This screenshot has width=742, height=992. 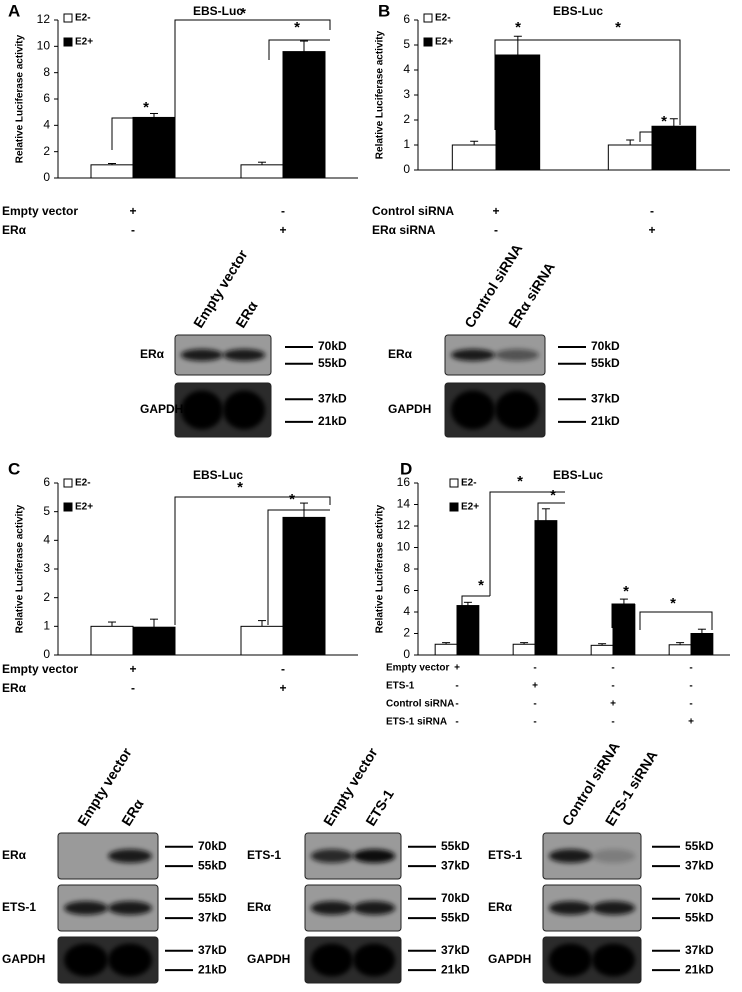 I want to click on protein-label: ETS-1, so click(x=505, y=855).